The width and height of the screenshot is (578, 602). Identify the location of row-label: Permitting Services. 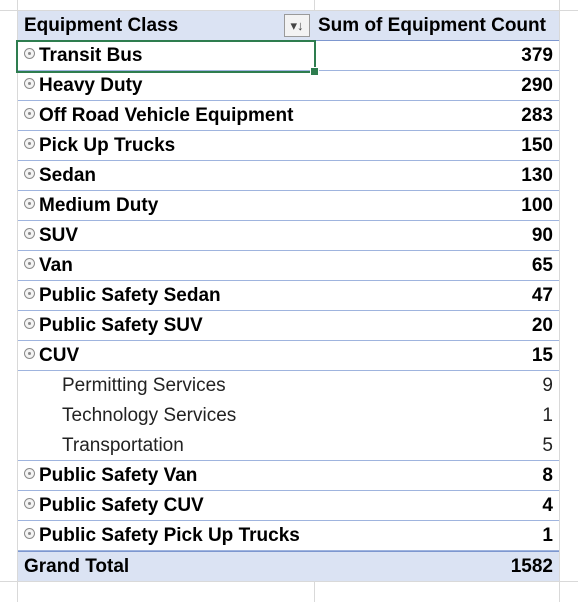
(144, 386).